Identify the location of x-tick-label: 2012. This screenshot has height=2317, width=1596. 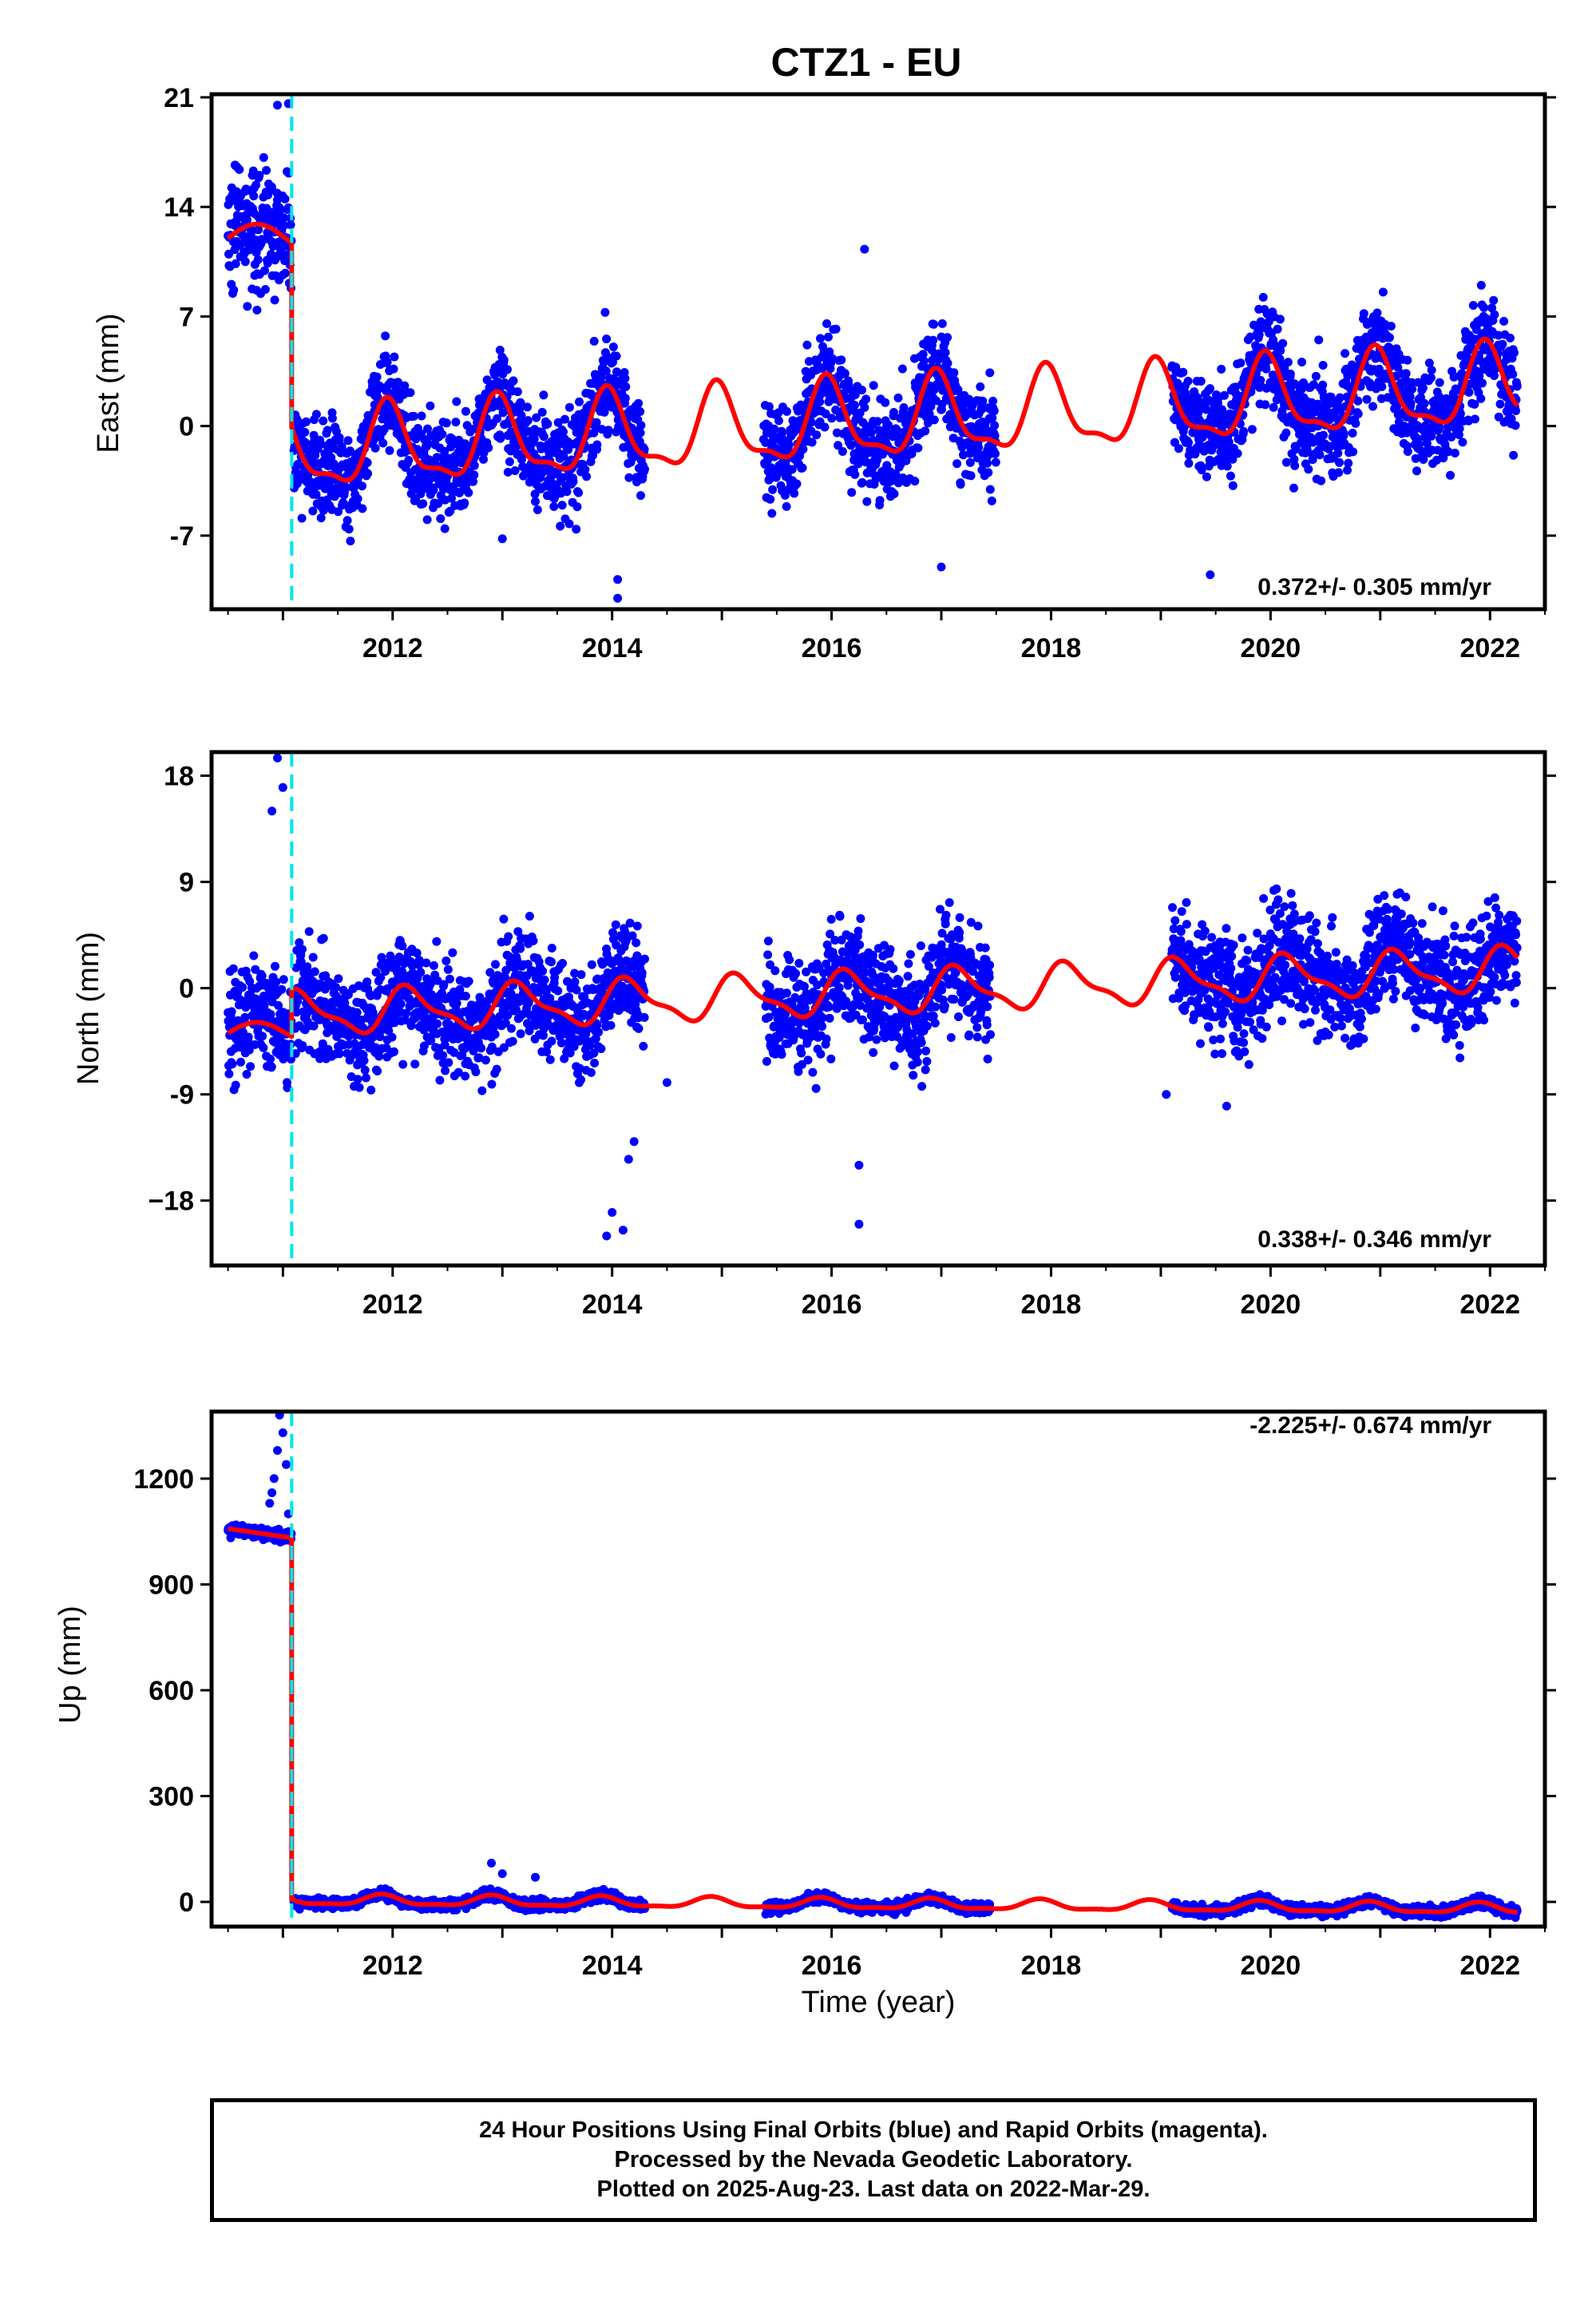
(392, 648).